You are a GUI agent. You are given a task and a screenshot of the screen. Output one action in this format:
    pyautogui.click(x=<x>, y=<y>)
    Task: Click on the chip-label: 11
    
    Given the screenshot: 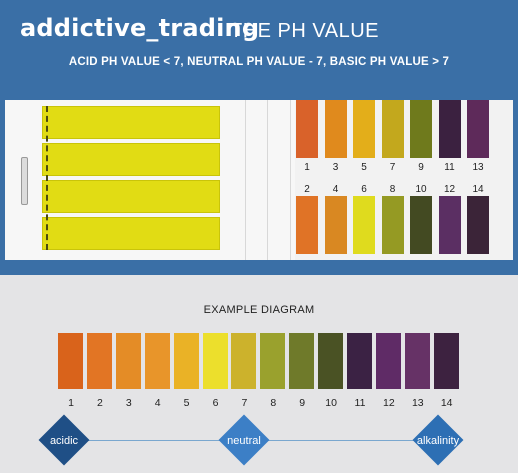 What is the action you would take?
    pyautogui.click(x=449, y=167)
    